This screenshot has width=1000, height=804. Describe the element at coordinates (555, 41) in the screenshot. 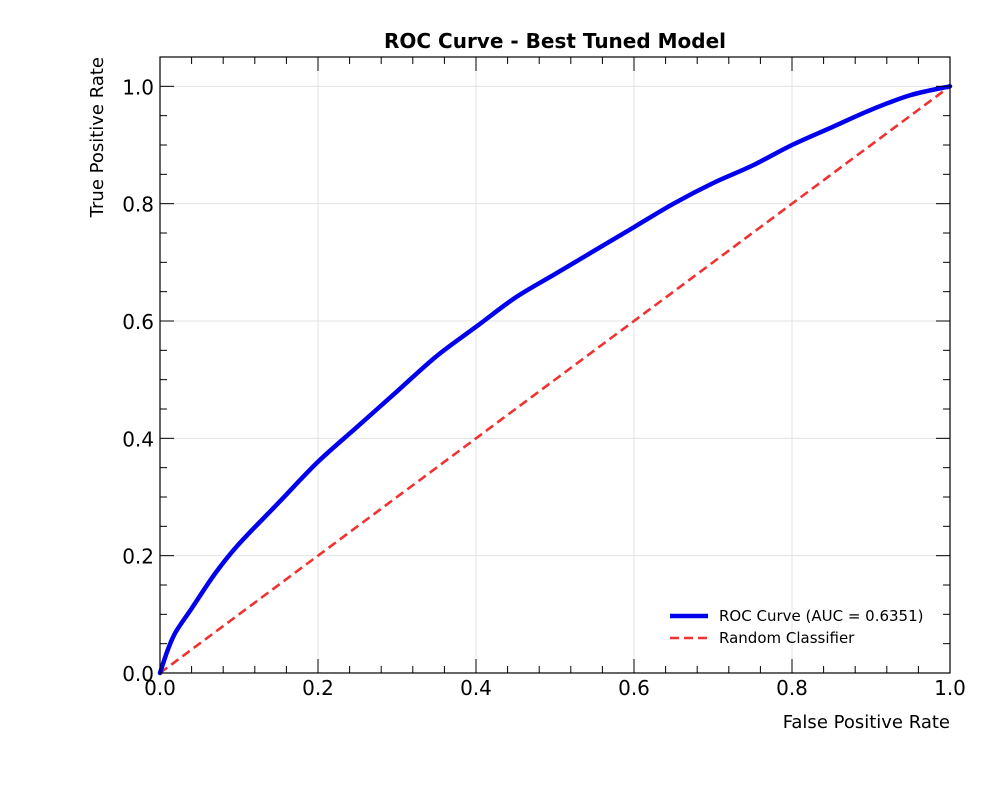

I see `chart-title: ROC Curve - Best Tuned Model` at that location.